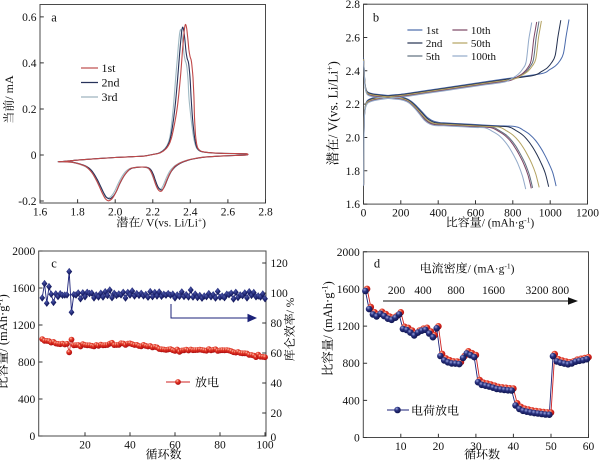 This screenshot has height=466, width=600. What do you see at coordinates (27, 202) in the screenshot?
I see `svg-text: -0.2` at bounding box center [27, 202].